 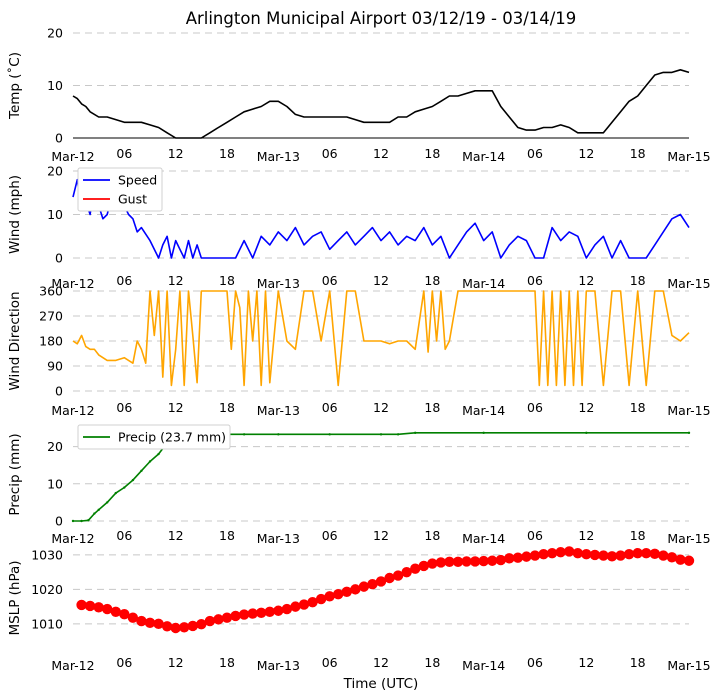 I want to click on legend-box, so click(x=120, y=189).